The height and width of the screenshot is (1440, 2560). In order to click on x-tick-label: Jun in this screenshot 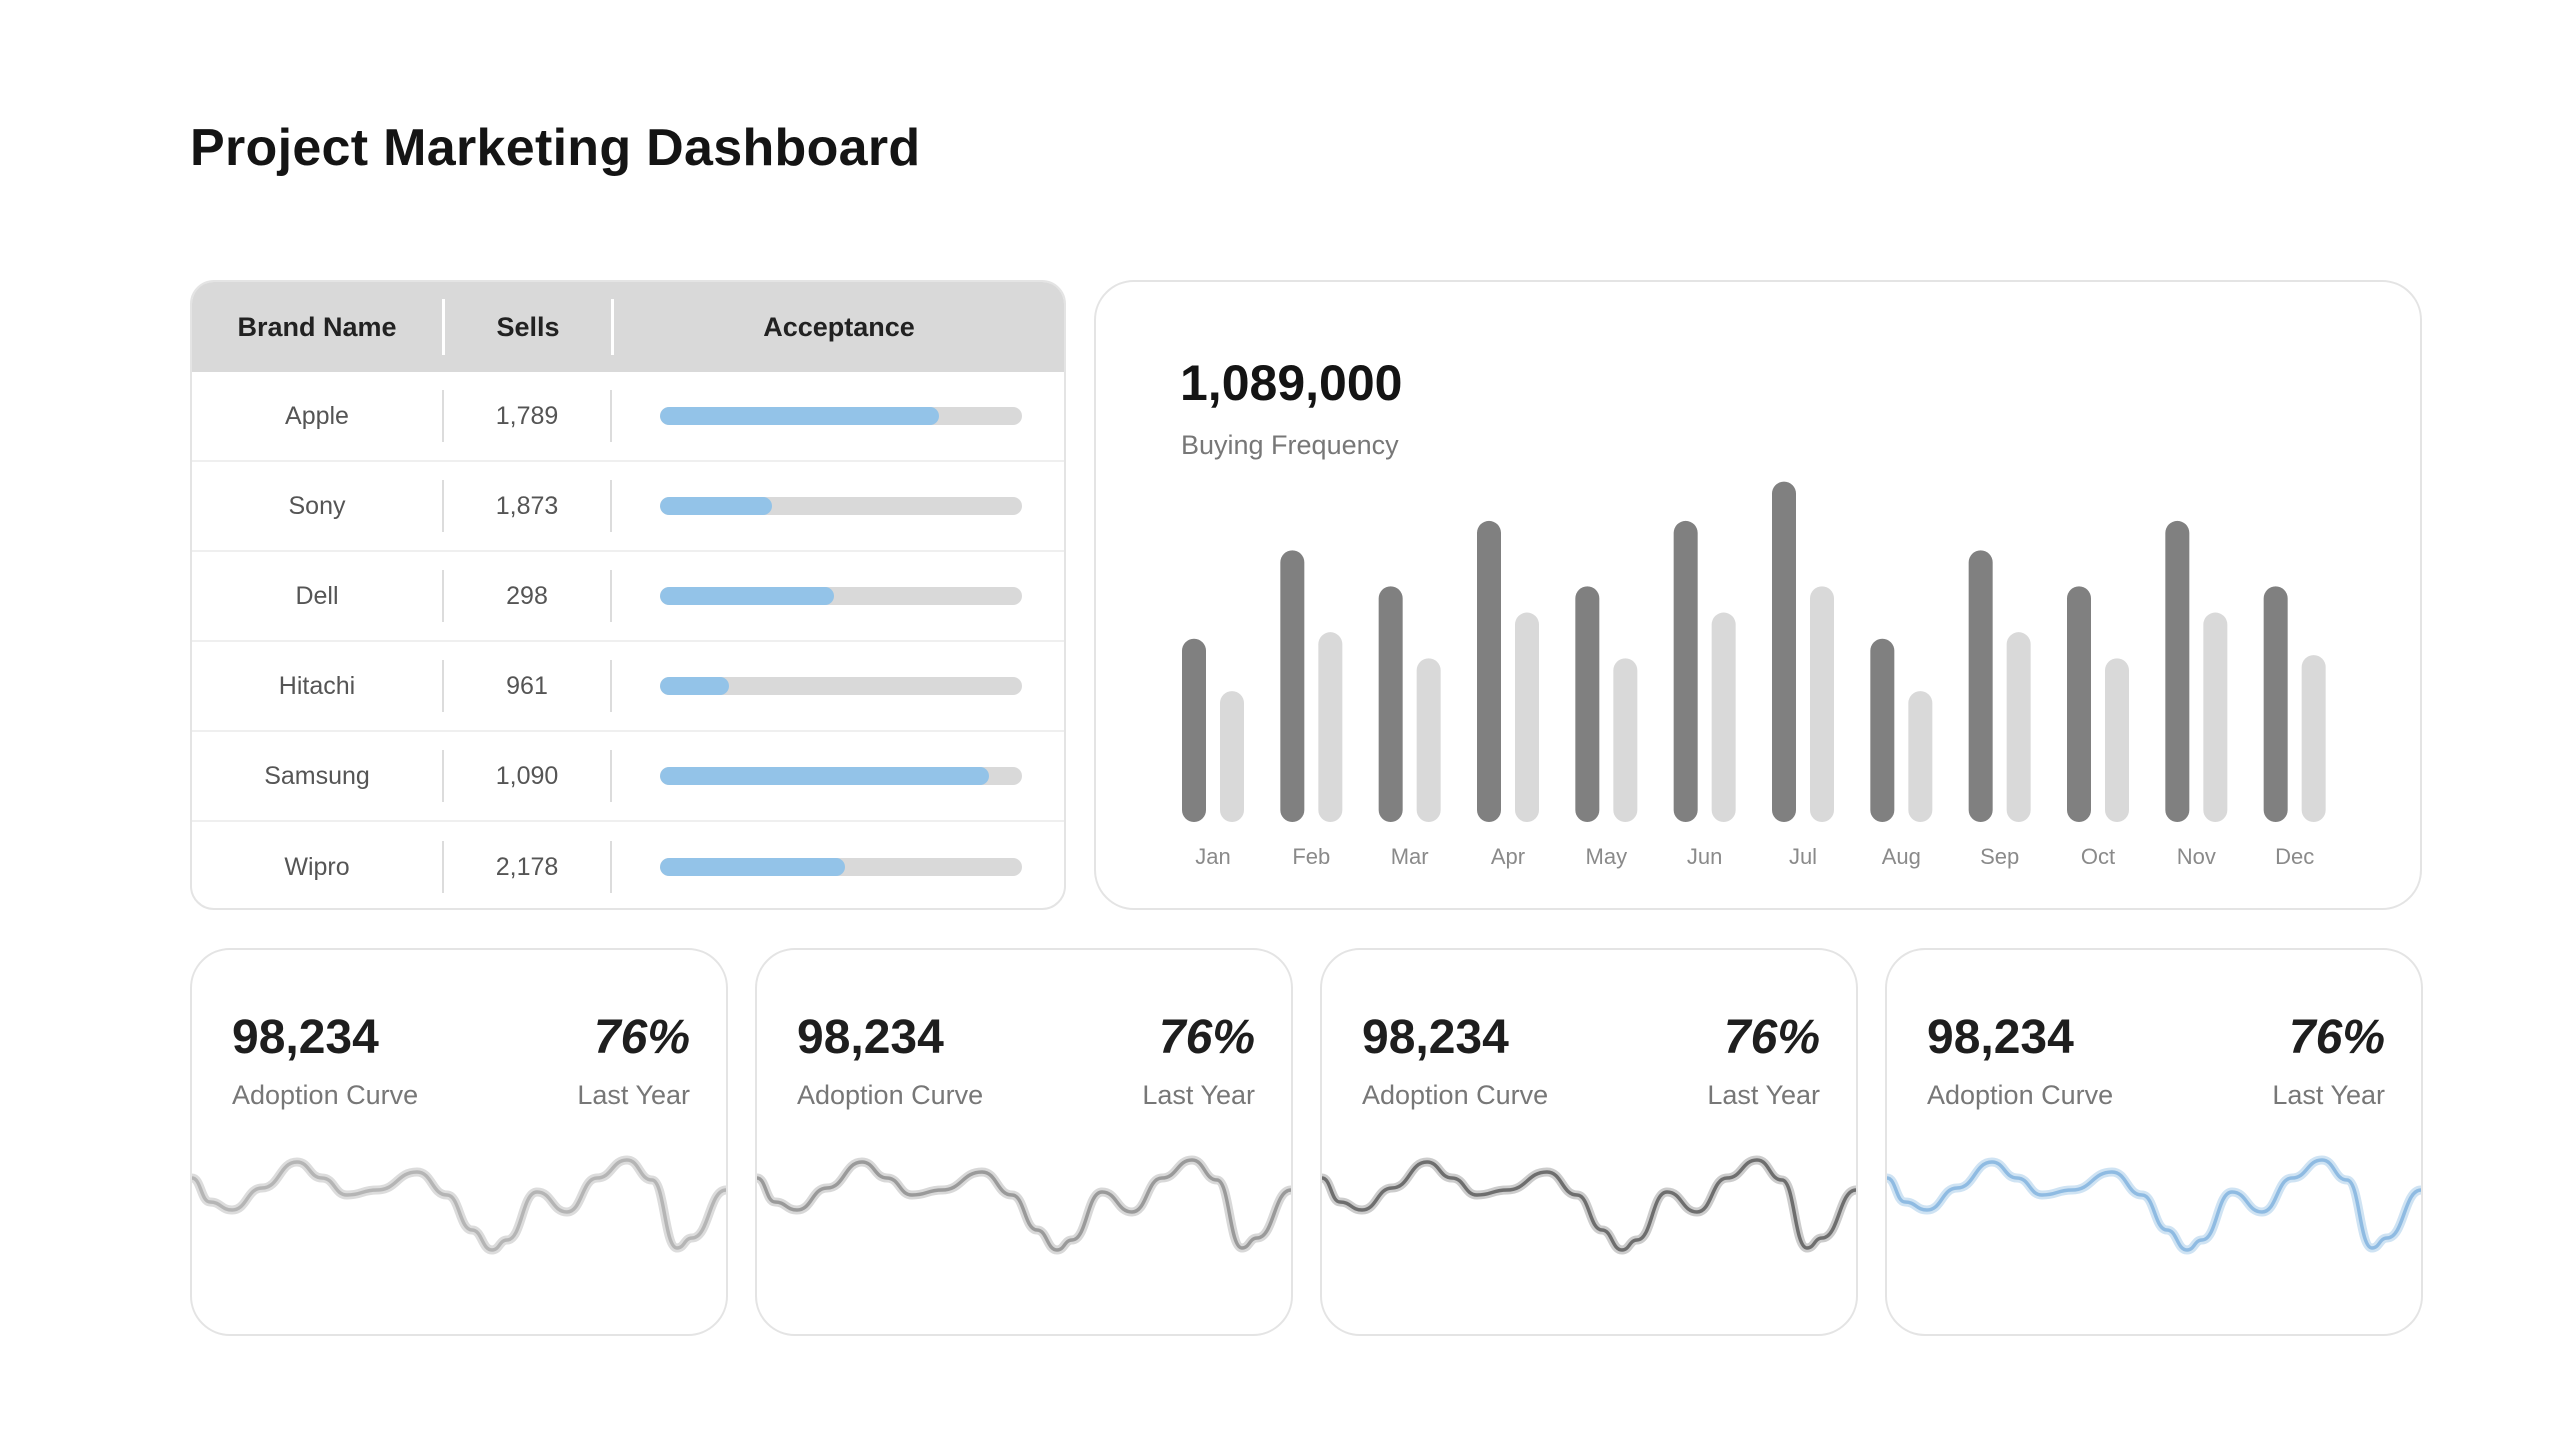, I will do `click(1704, 856)`.